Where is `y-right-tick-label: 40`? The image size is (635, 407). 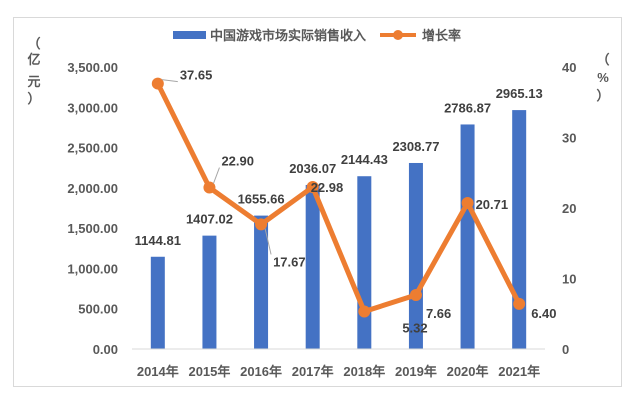 y-right-tick-label: 40 is located at coordinates (569, 67).